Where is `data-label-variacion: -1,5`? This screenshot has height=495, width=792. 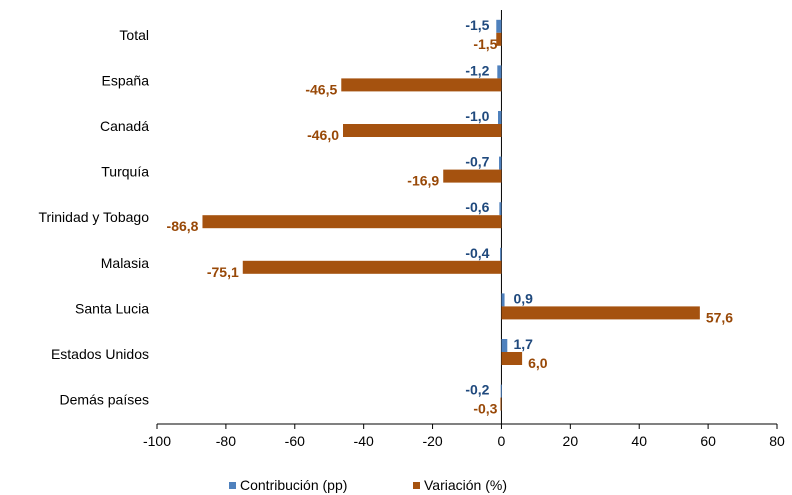 data-label-variacion: -1,5 is located at coordinates (485, 44).